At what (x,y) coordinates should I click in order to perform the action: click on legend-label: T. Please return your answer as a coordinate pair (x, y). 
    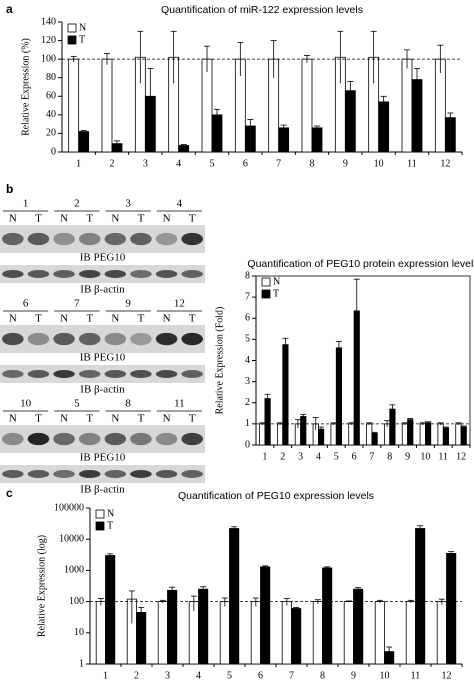
    Looking at the image, I should click on (110, 525).